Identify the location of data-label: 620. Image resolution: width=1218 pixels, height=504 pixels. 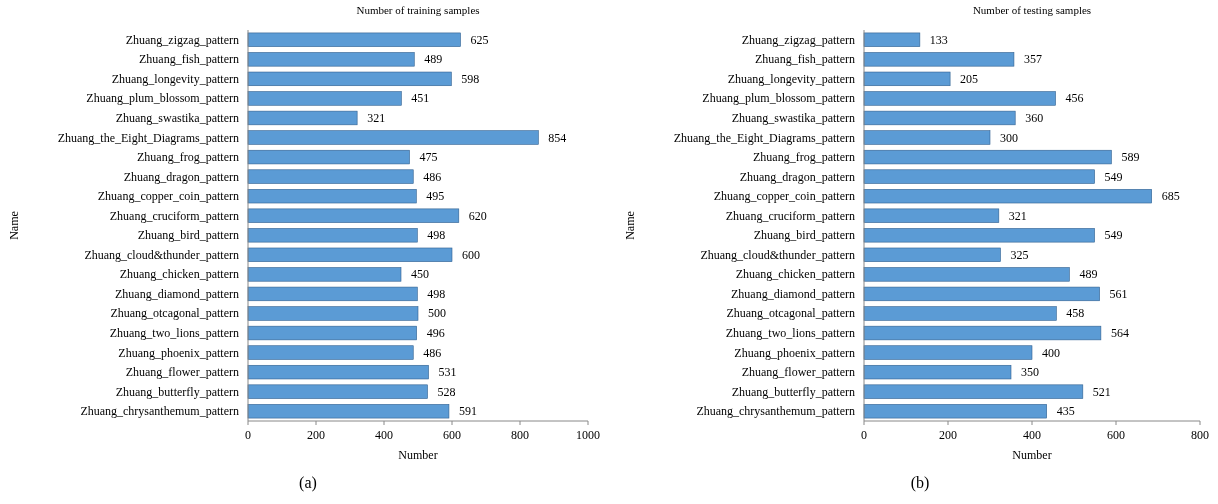
(477, 215).